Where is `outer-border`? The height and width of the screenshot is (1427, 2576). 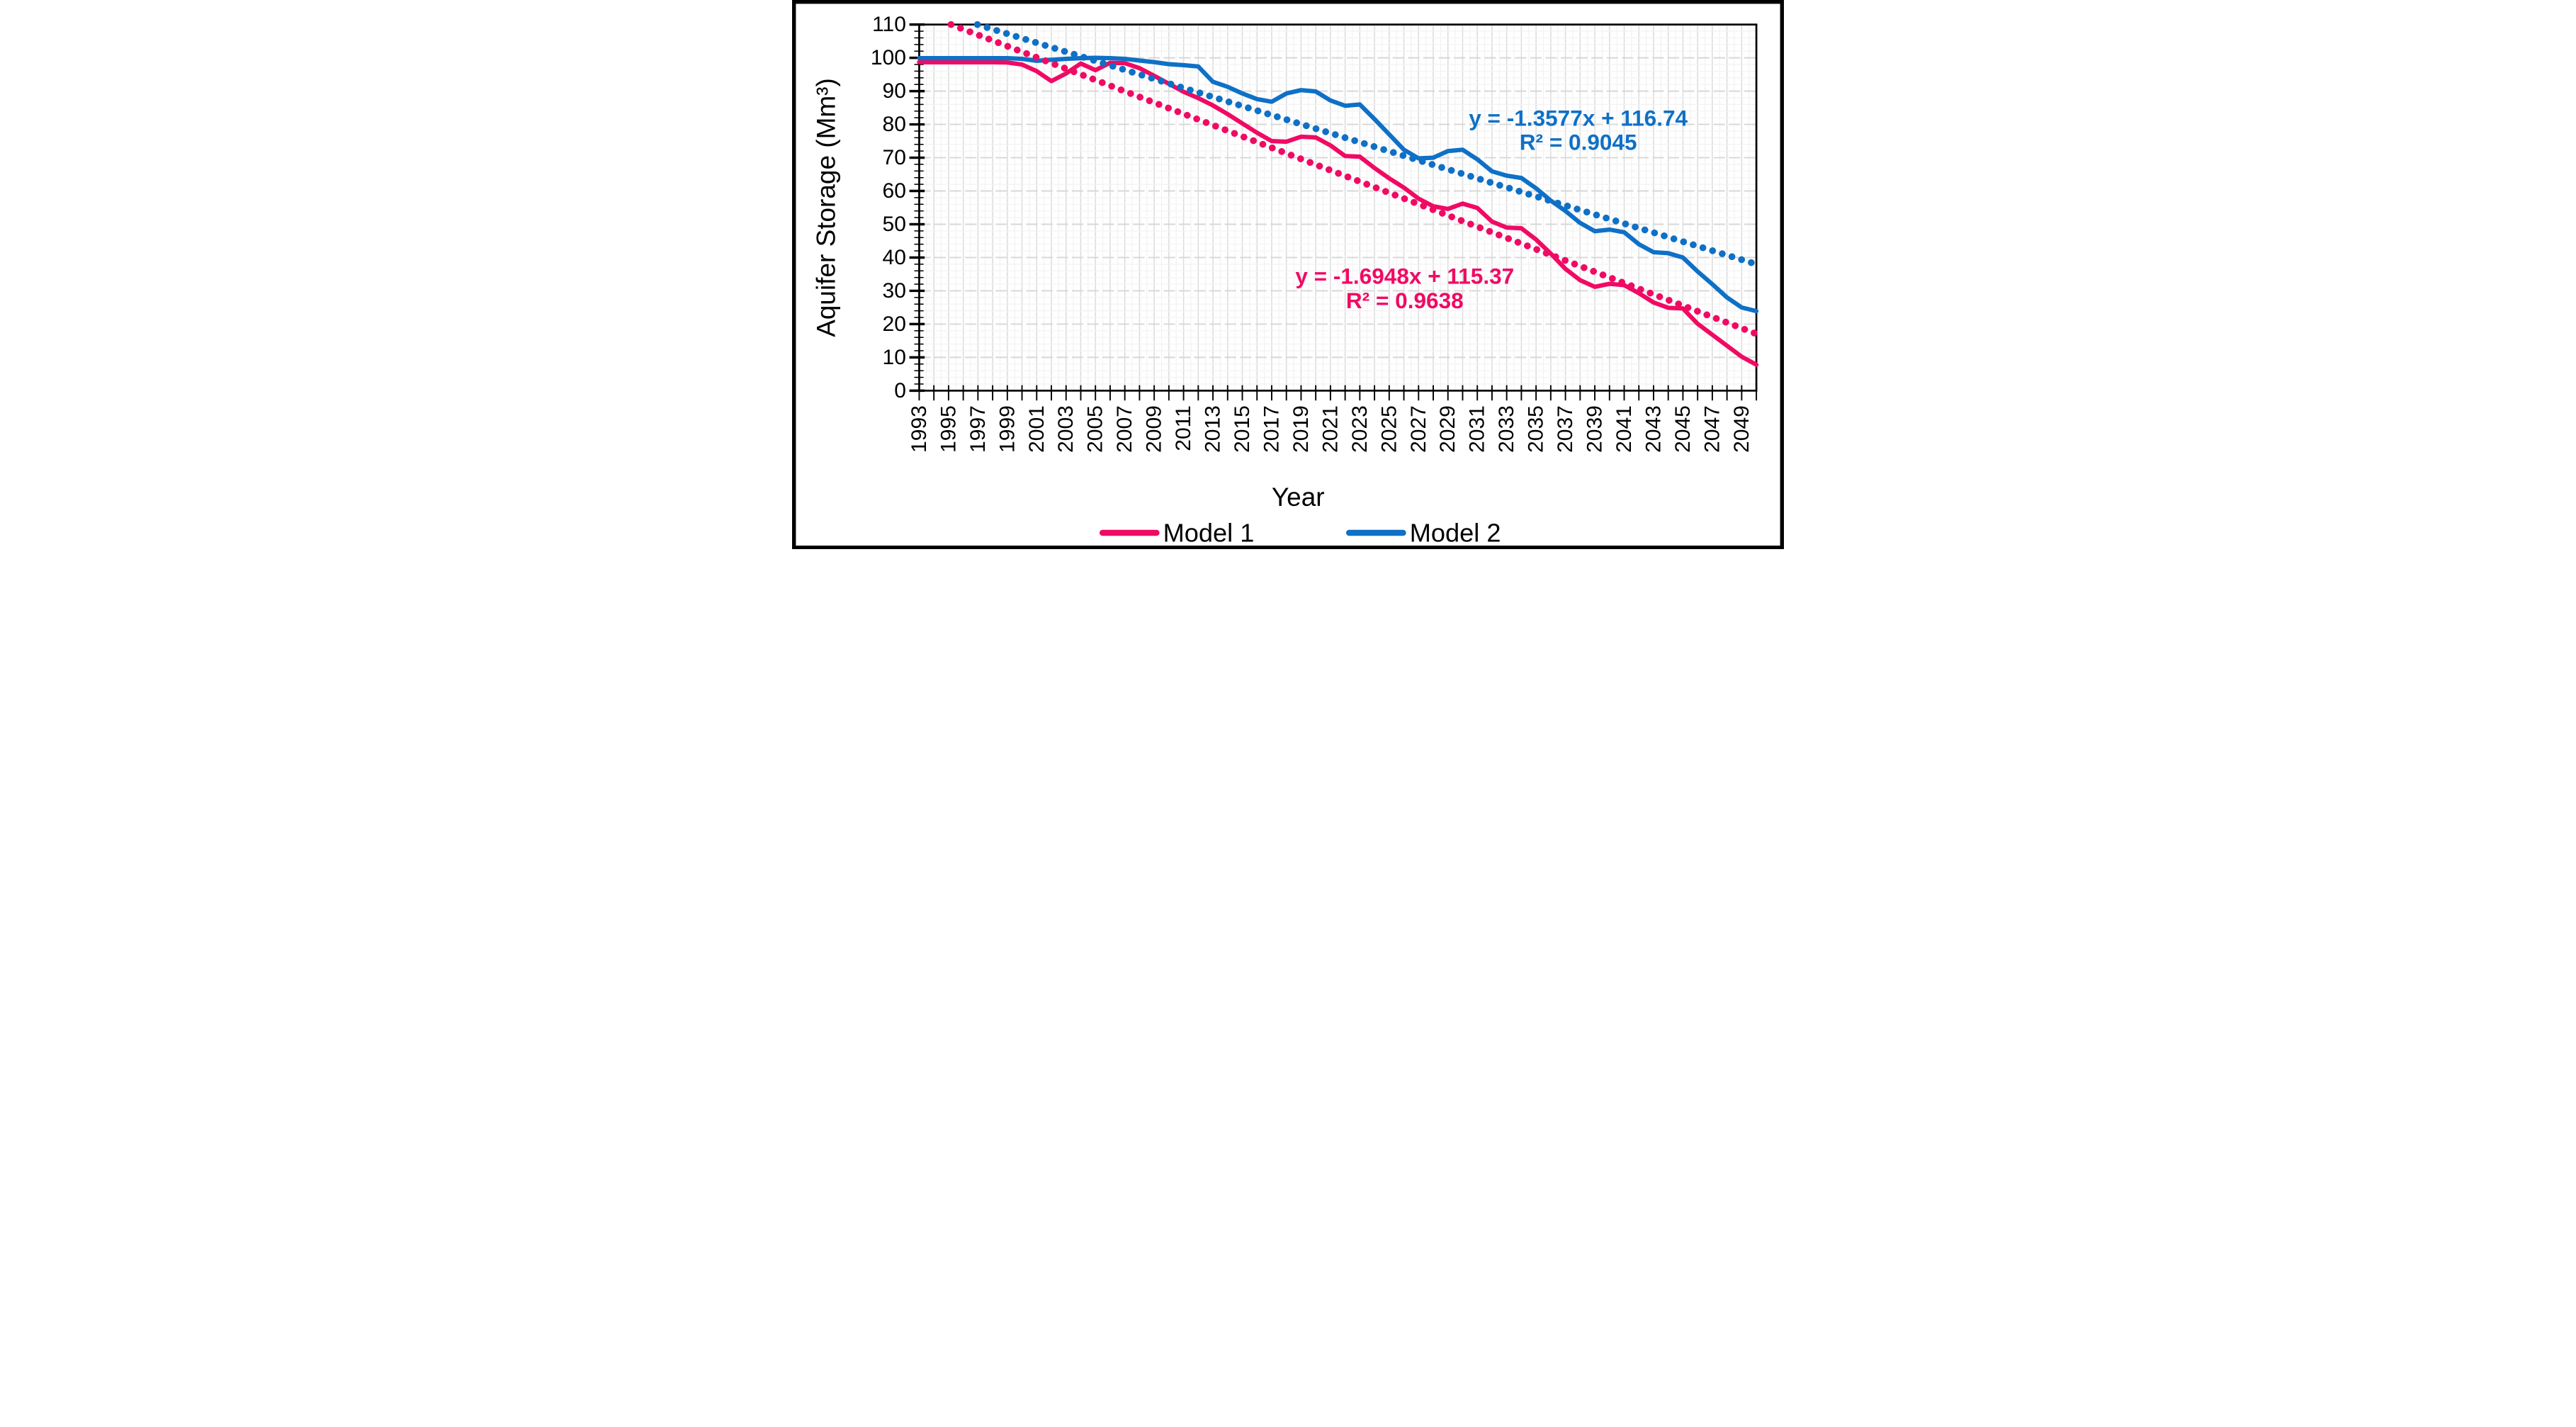 outer-border is located at coordinates (1288, 275).